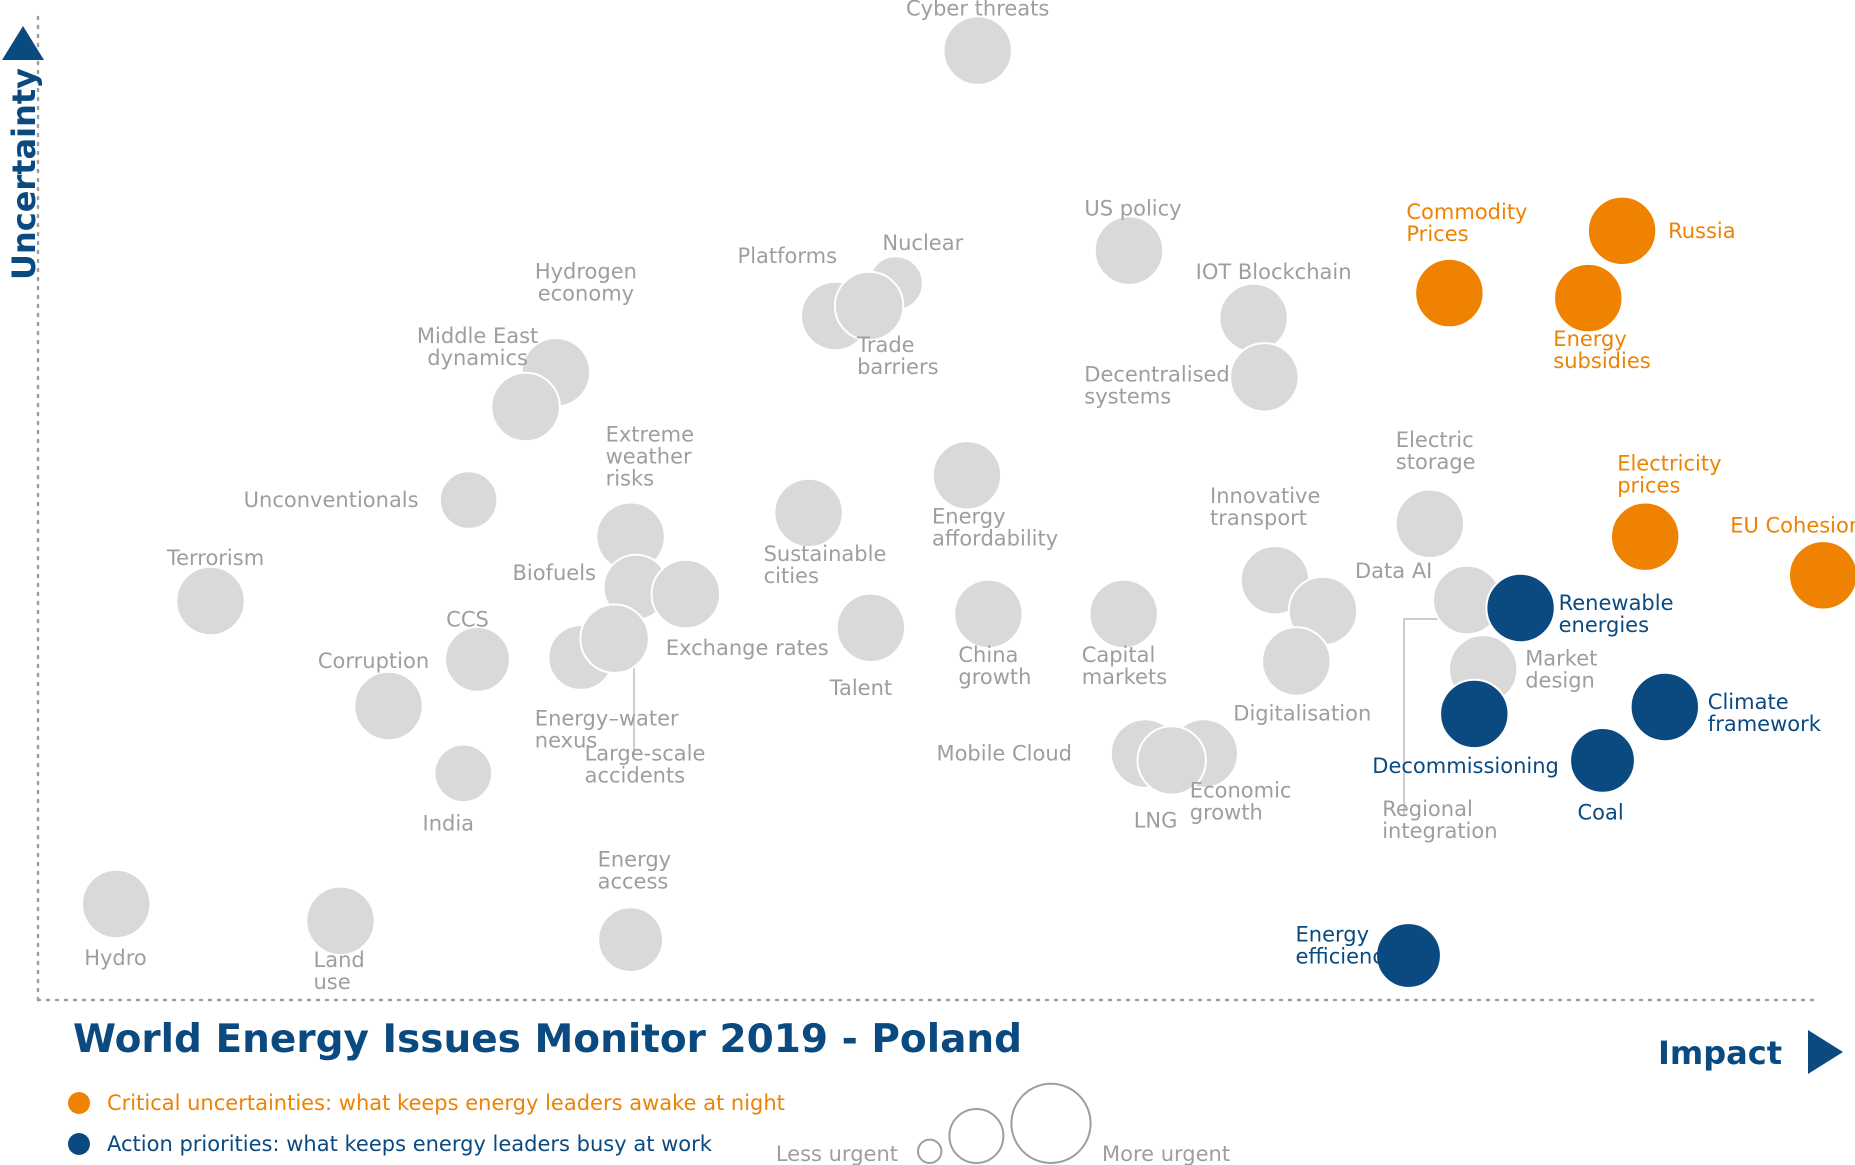 The width and height of the screenshot is (1855, 1165). What do you see at coordinates (1274, 272) in the screenshot?
I see `label-line: IOT Blockchain` at bounding box center [1274, 272].